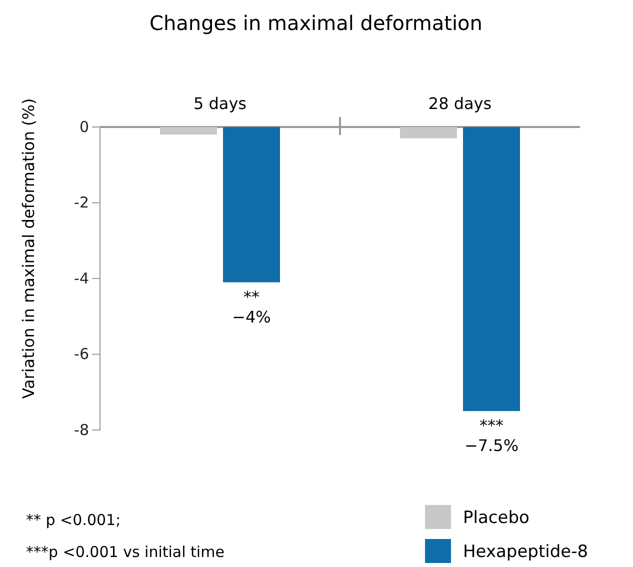 The image size is (633, 567). I want to click on chart-title: Changes in maximal deformation, so click(316, 23).